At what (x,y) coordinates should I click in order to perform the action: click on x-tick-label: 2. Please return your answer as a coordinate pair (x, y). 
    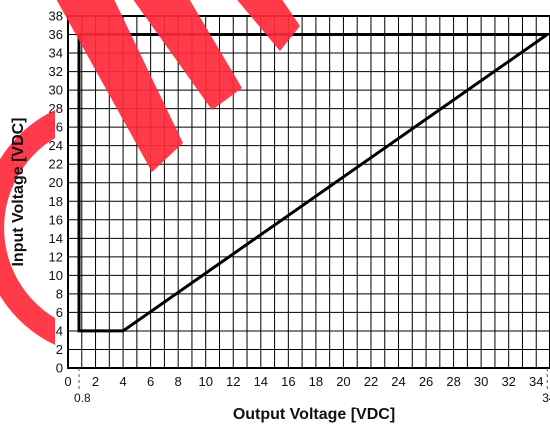
    Looking at the image, I should click on (95, 381).